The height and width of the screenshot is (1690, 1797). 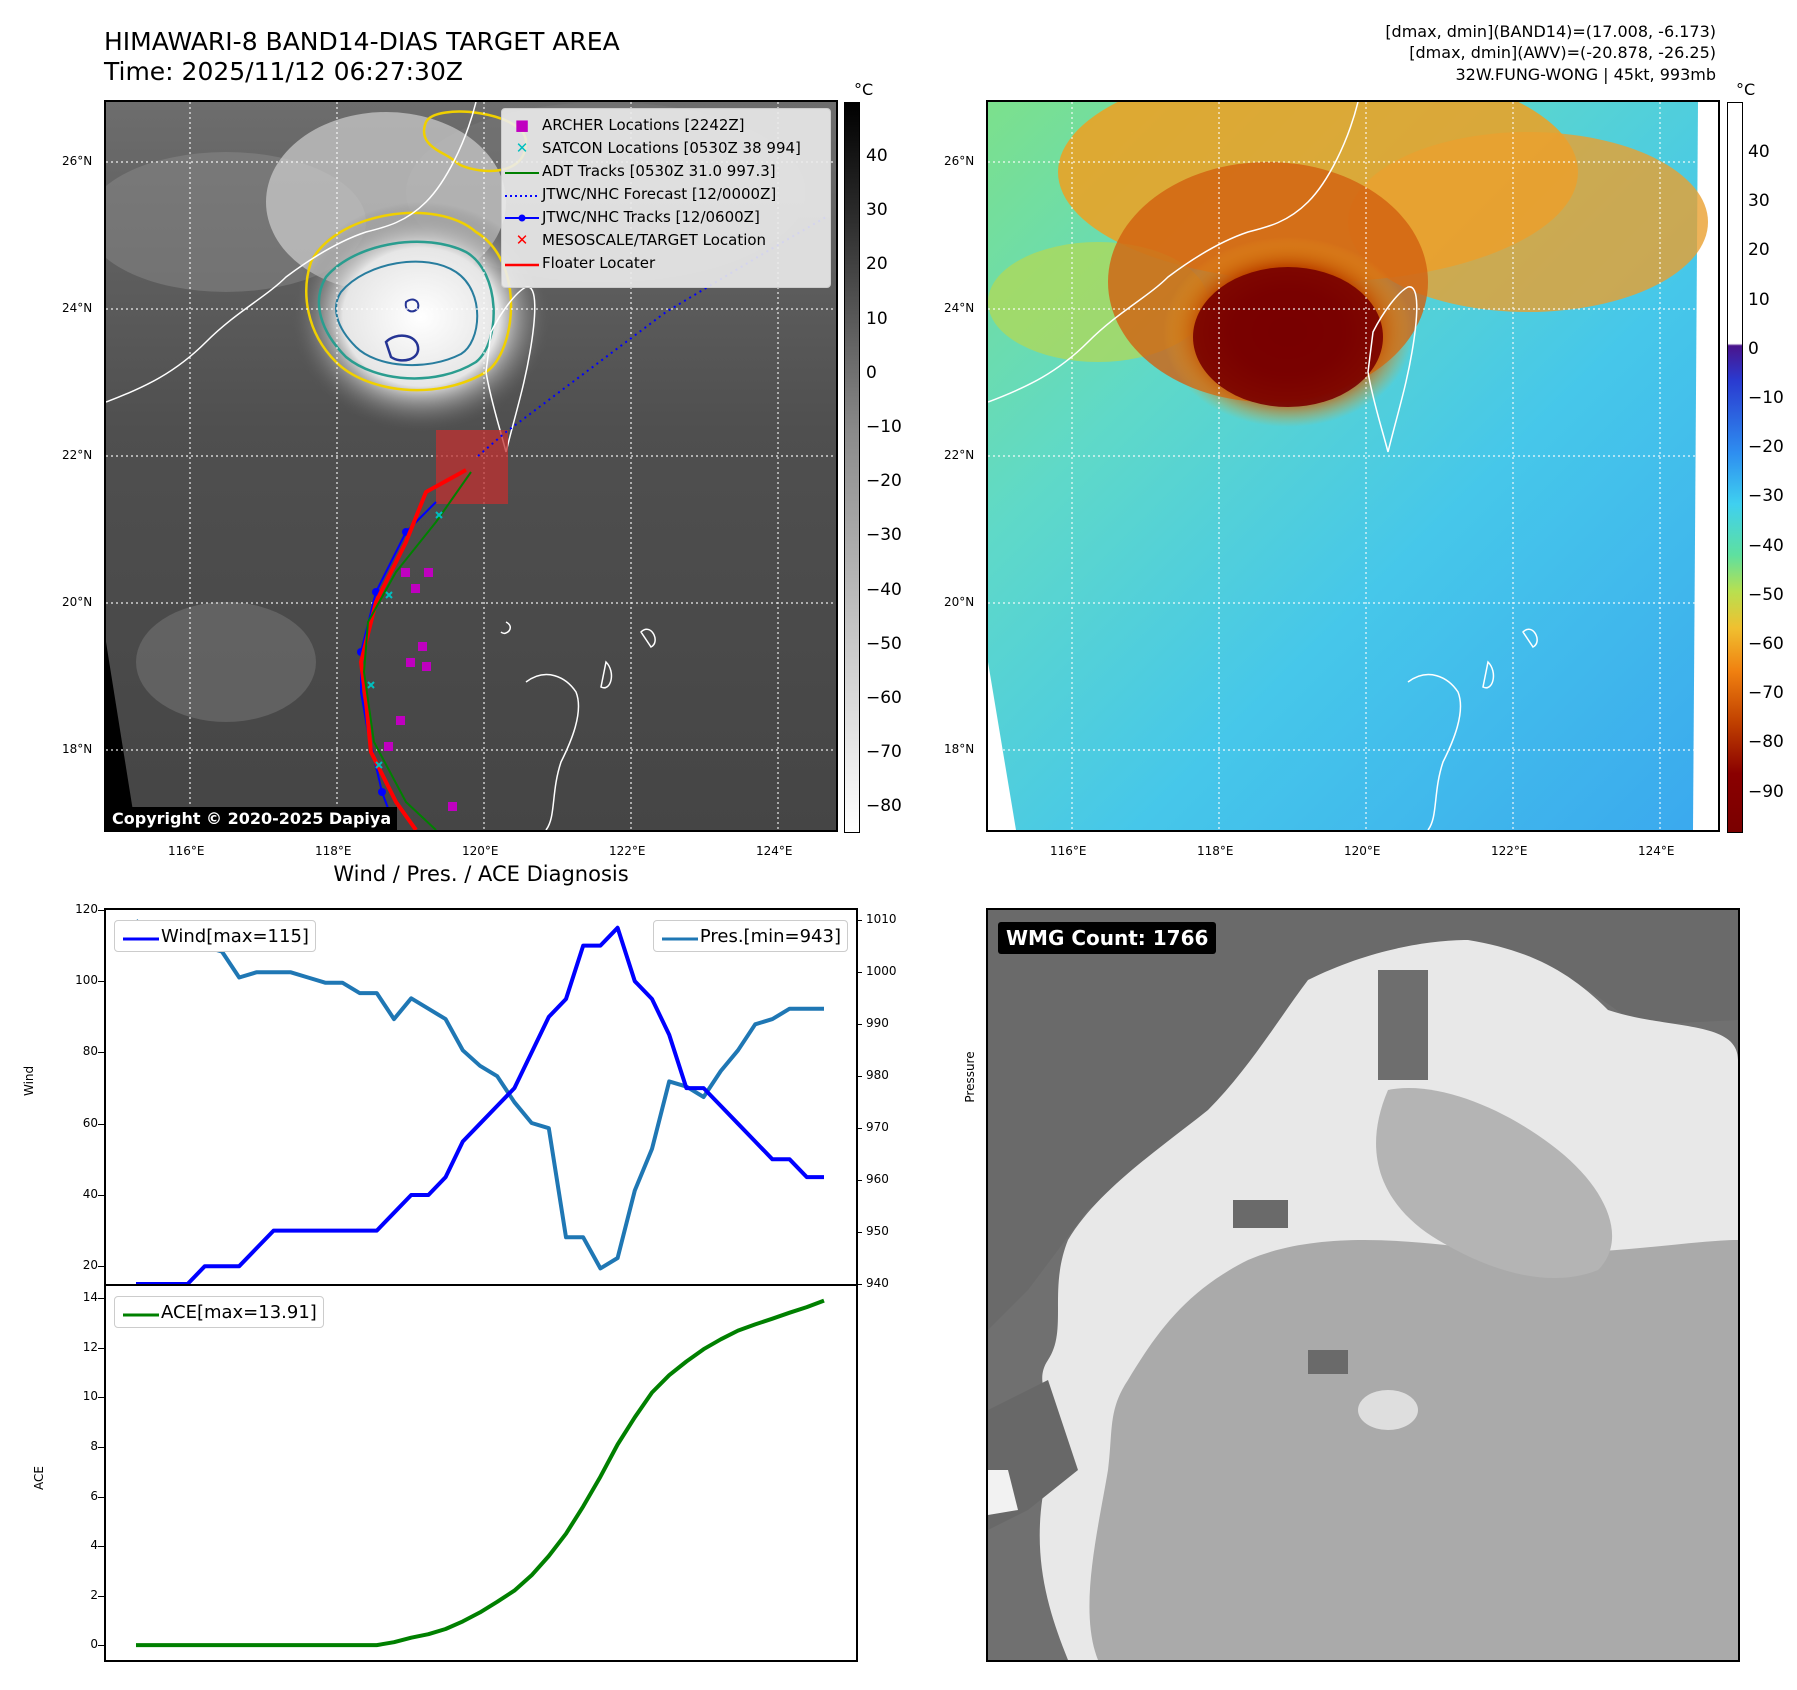 What do you see at coordinates (1562, 52) in the screenshot?
I see `info-awv: [dmax, dmin](AWV)=(-20.878, -26.25)` at bounding box center [1562, 52].